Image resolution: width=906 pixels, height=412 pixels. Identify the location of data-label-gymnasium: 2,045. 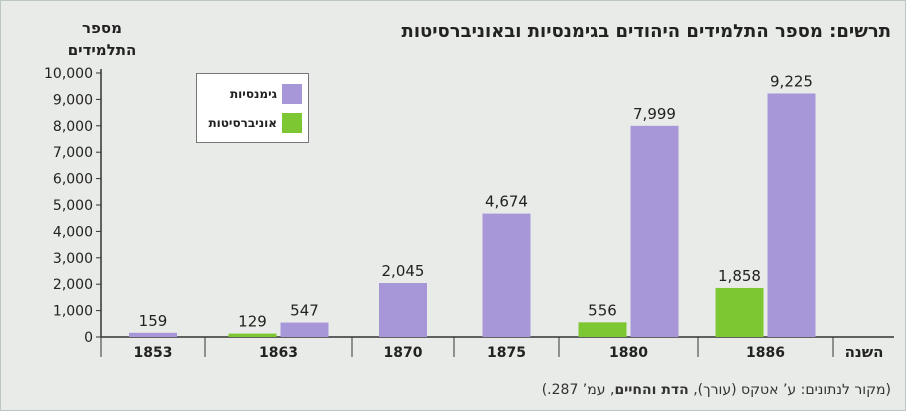
(403, 271).